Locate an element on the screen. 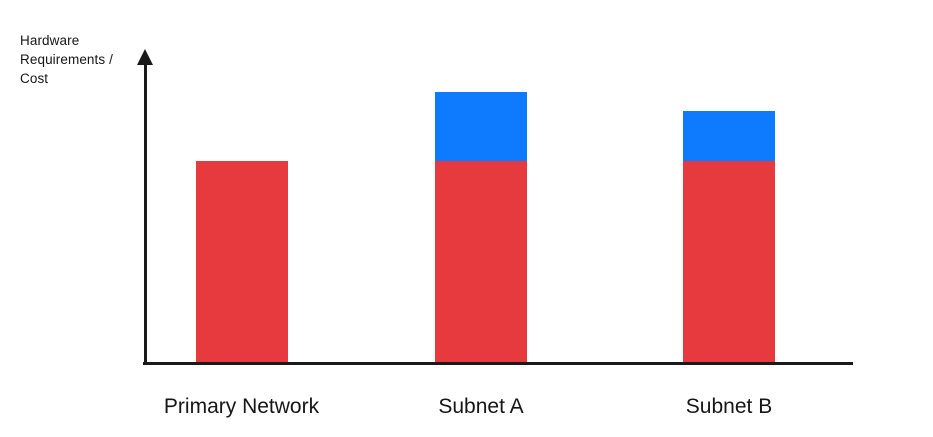 Image resolution: width=933 pixels, height=437 pixels. bar-subnet-a is located at coordinates (481, 227).